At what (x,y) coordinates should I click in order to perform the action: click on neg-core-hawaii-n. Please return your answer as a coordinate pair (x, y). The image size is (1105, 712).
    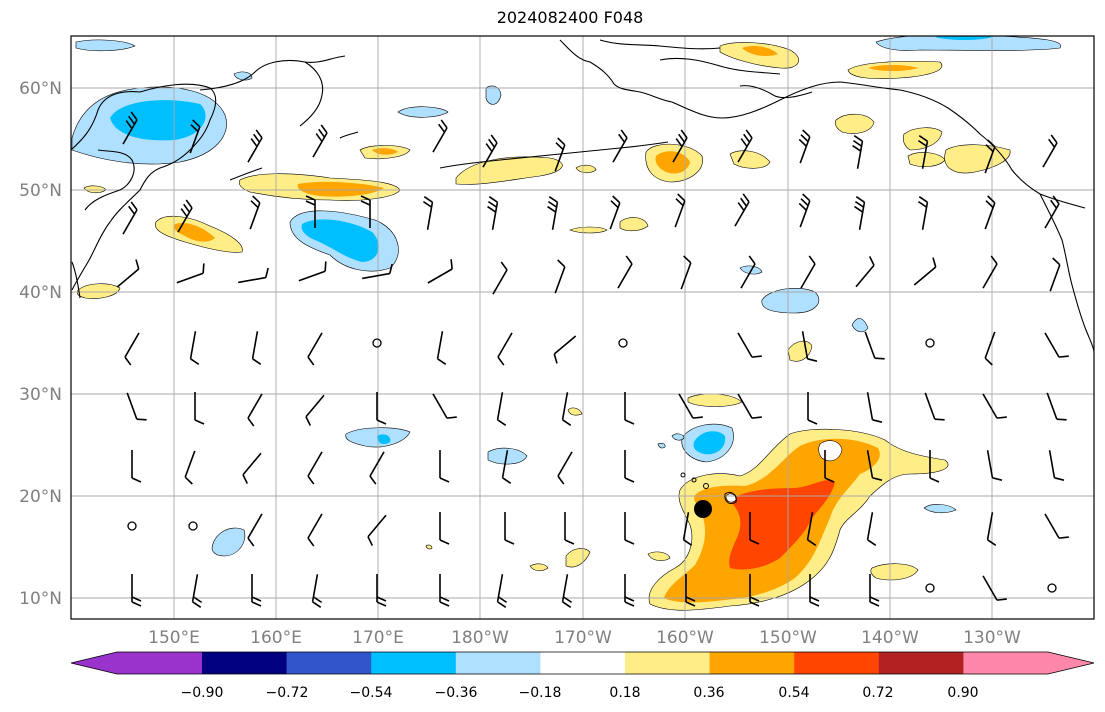
    Looking at the image, I should click on (709, 443).